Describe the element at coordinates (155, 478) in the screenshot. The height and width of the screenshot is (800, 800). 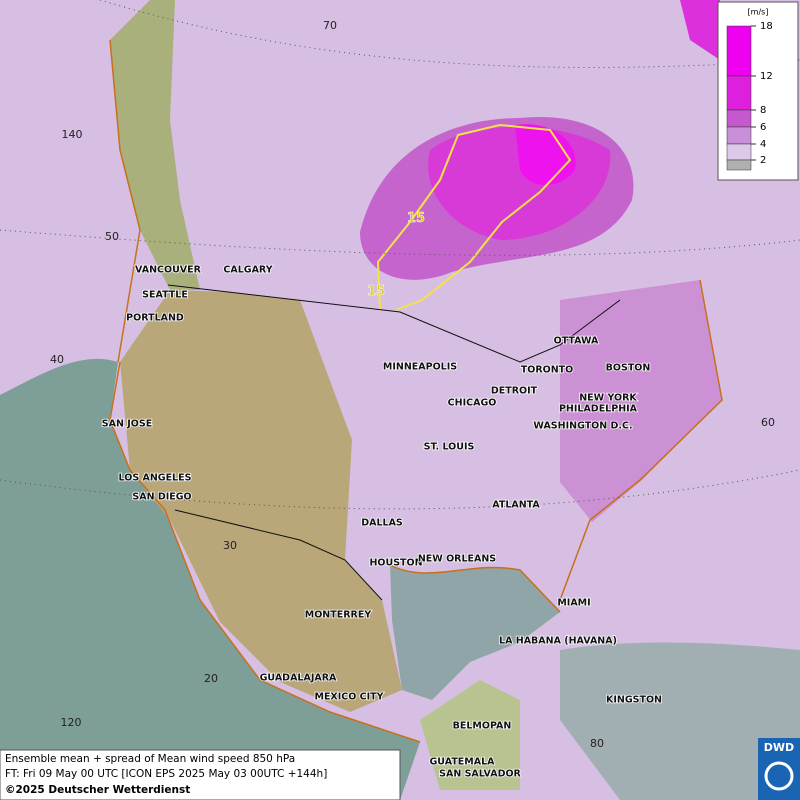
I see `city-label: LOS ANGELES` at that location.